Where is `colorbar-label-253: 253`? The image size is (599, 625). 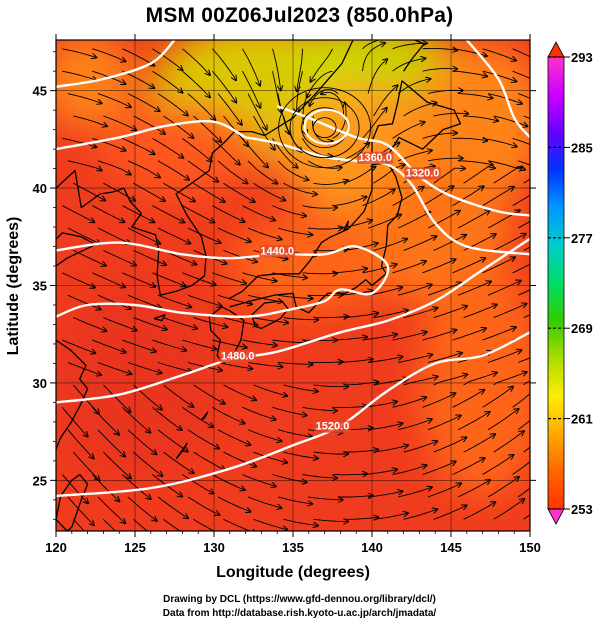
colorbar-label-253: 253 is located at coordinates (582, 509).